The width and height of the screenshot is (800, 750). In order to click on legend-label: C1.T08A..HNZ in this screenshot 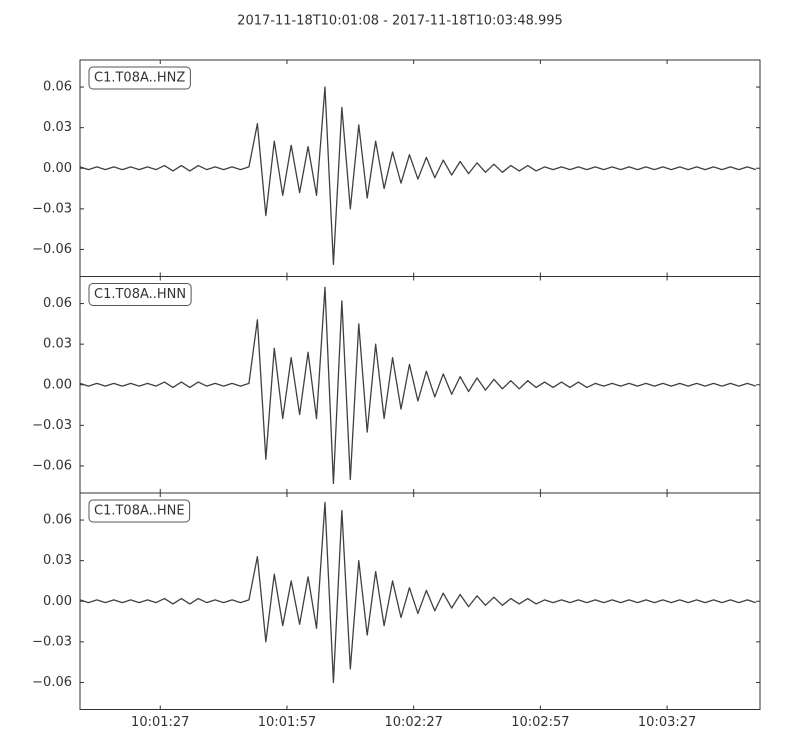, I will do `click(139, 78)`.